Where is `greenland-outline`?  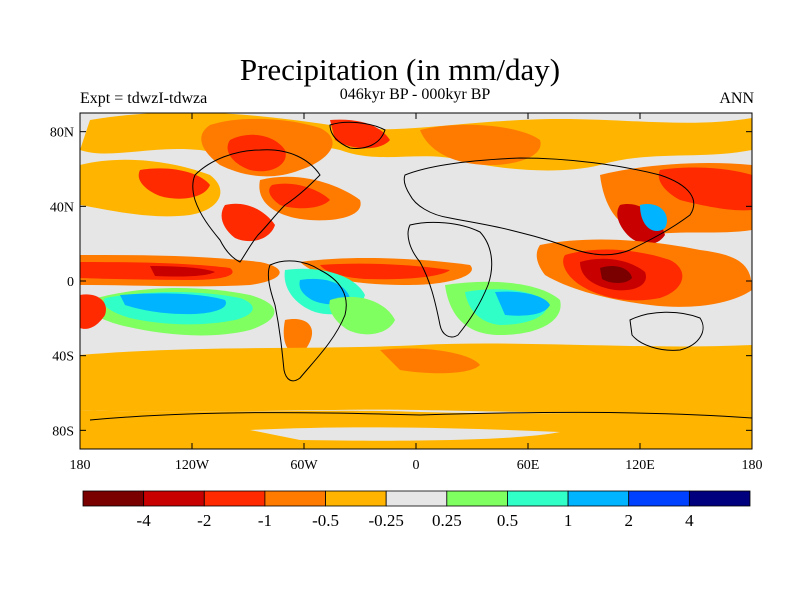
greenland-outline is located at coordinates (357, 135).